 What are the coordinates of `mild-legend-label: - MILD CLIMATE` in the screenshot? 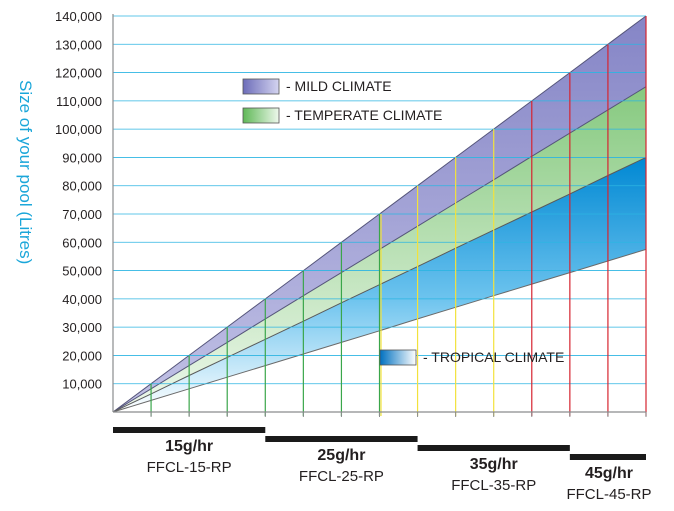 It's located at (339, 86).